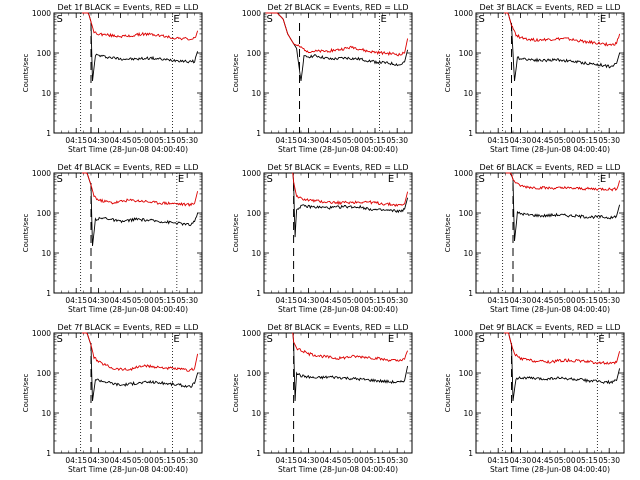 The image size is (640, 480). I want to click on chart-title: Det 1f BLACK = Events, RED = LLD, so click(127, 7).